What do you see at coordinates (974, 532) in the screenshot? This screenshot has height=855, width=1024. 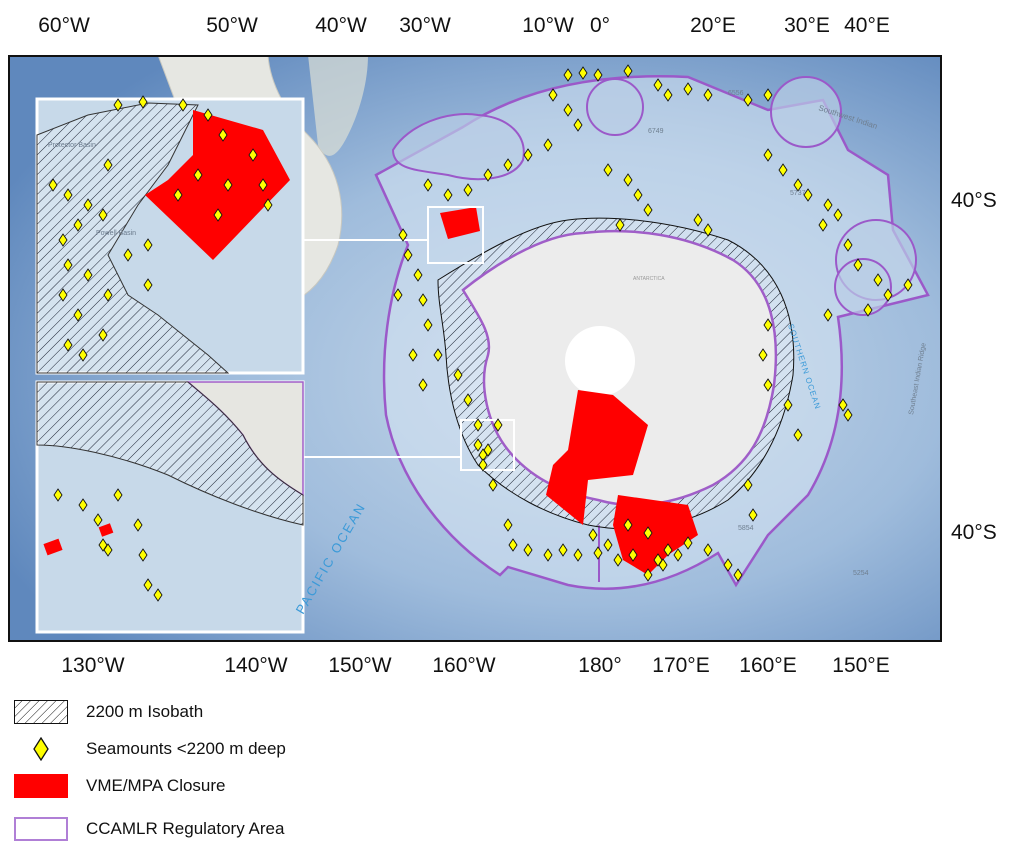 I see `right-tick-40s-lower: 40°S` at bounding box center [974, 532].